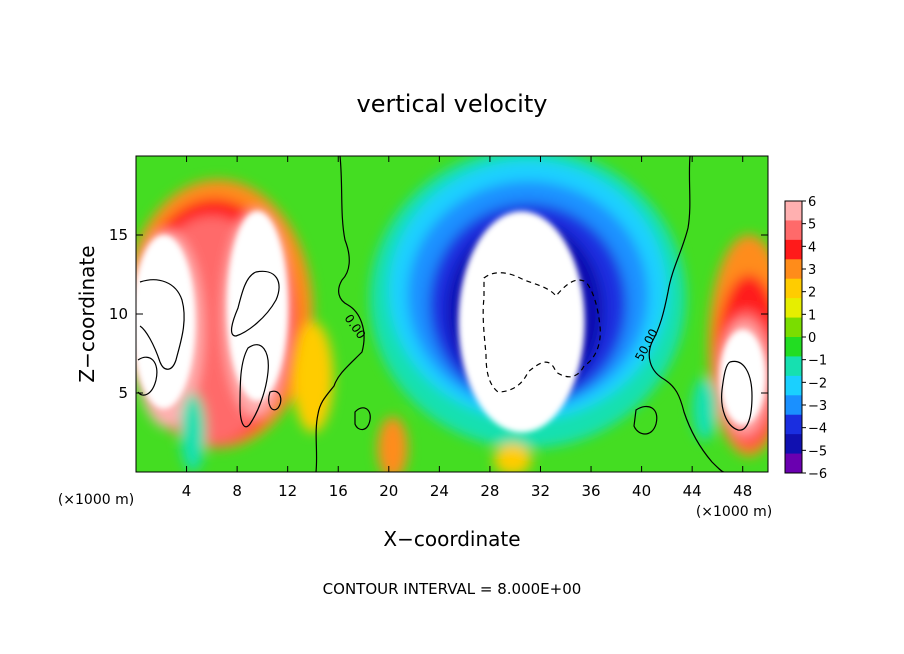 The height and width of the screenshot is (654, 904). Describe the element at coordinates (737, 395) in the screenshot. I see `contour-positive-right` at that location.